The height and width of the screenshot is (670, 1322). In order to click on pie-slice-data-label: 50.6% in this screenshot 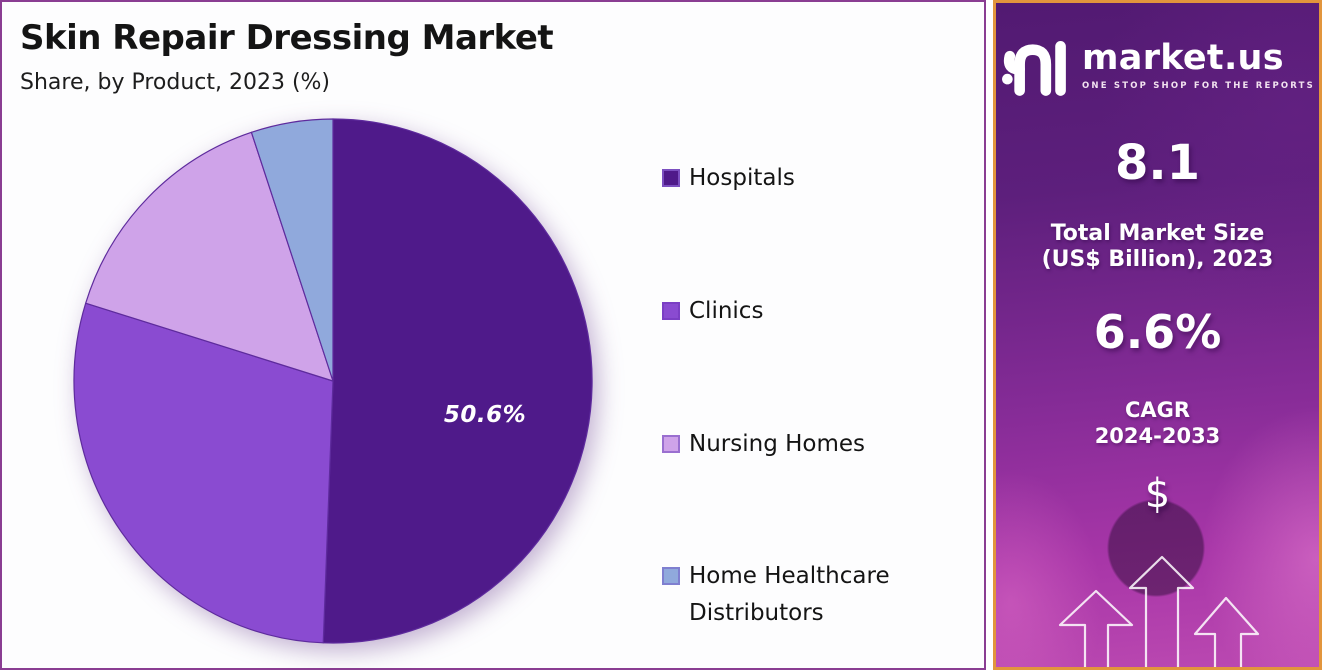, I will do `click(485, 415)`.